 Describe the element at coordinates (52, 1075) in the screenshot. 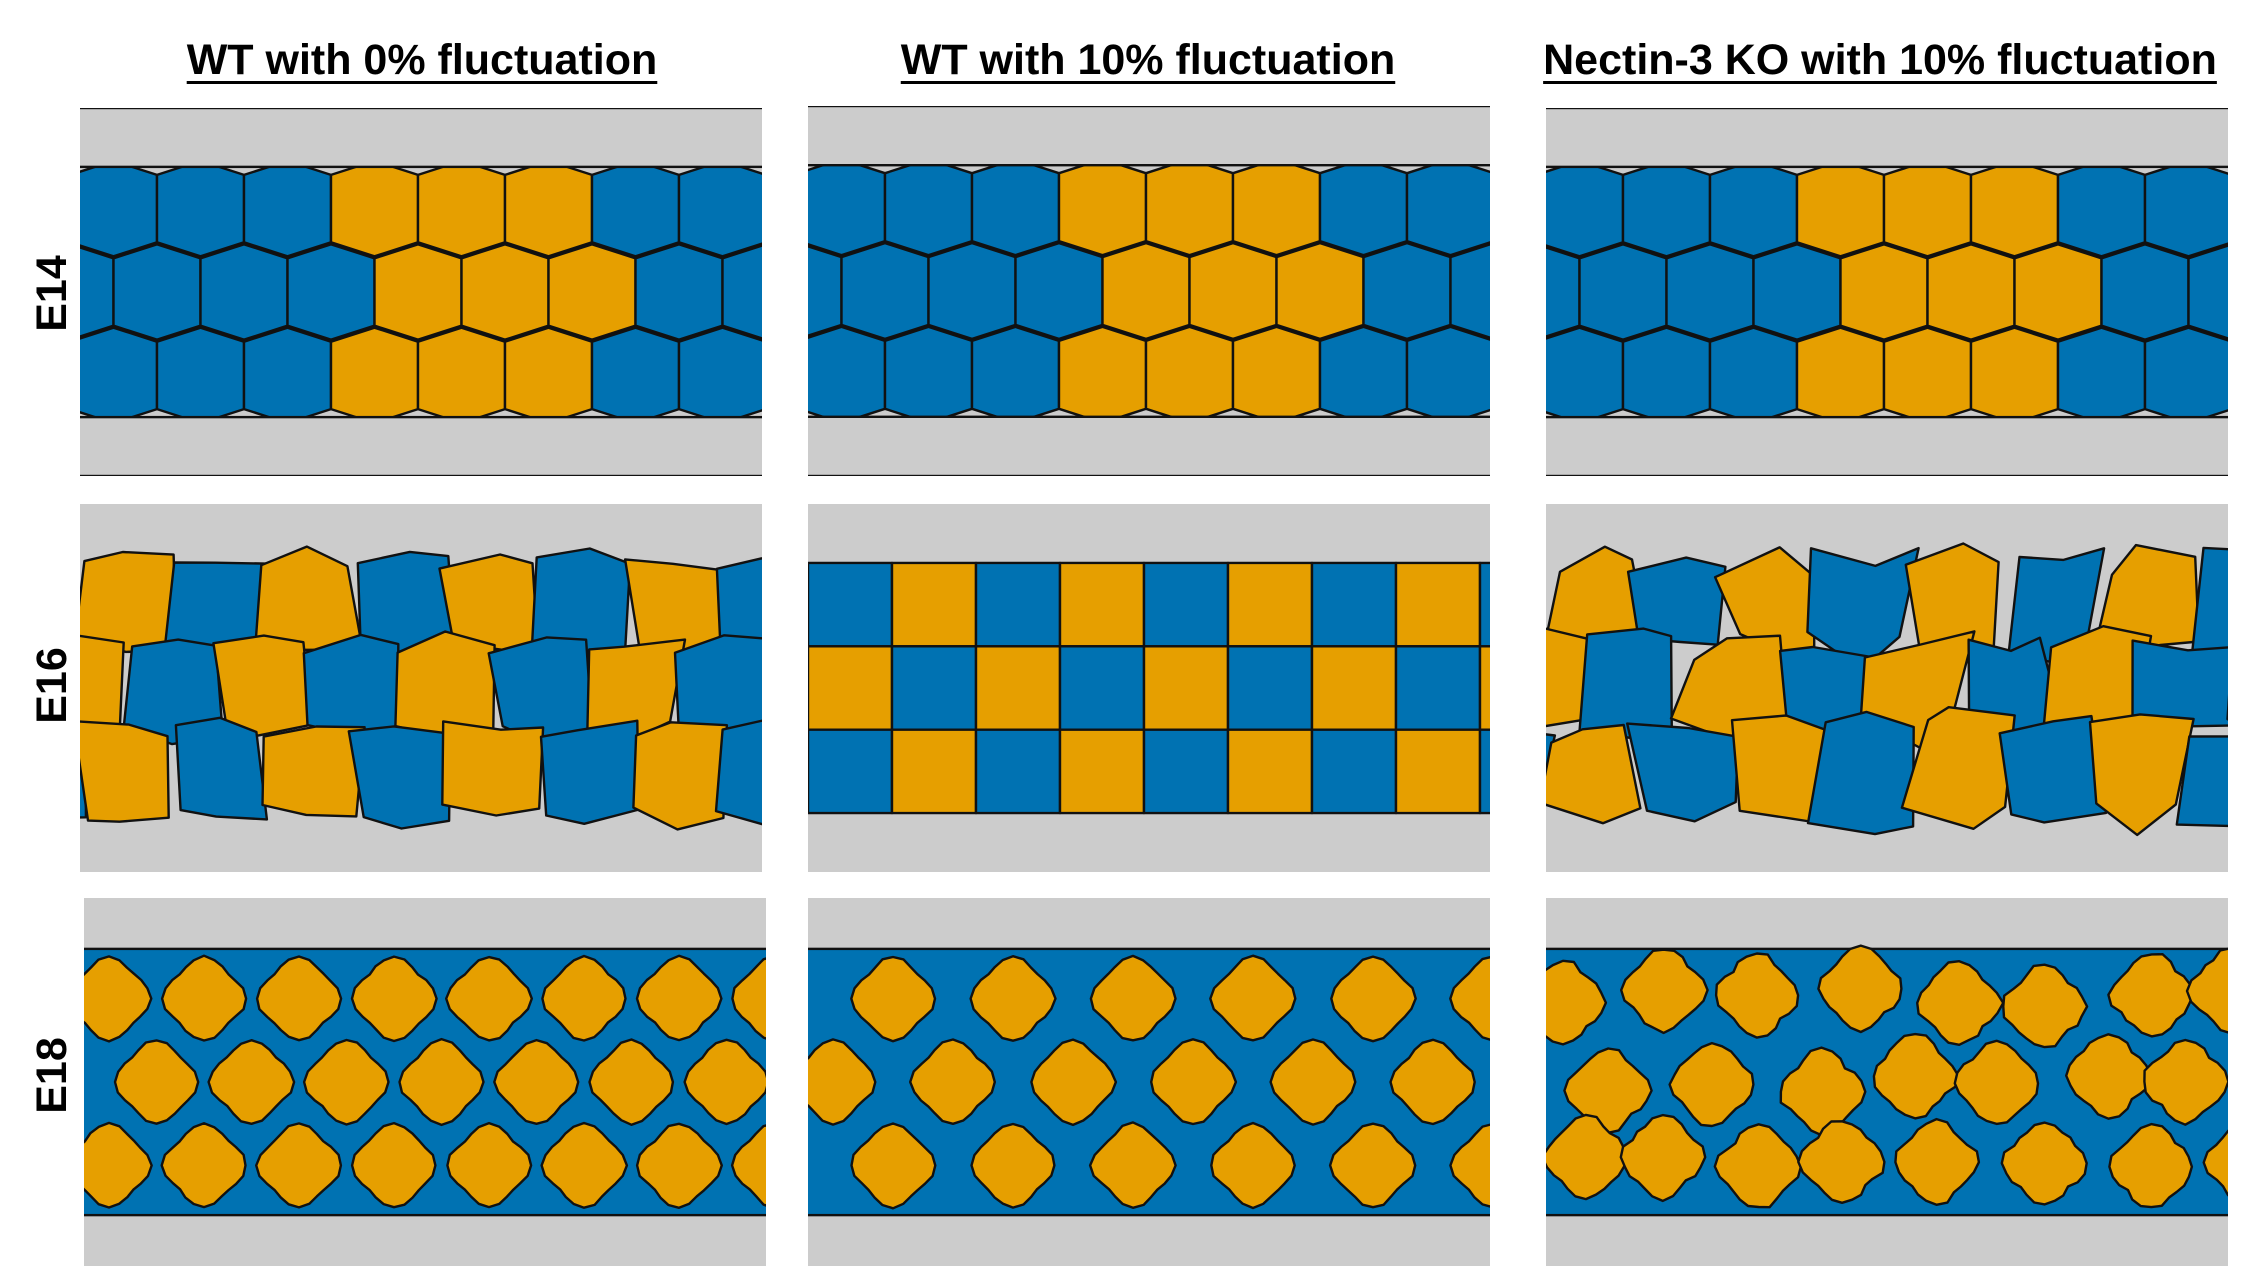

I see `row-label-e18: E18` at that location.